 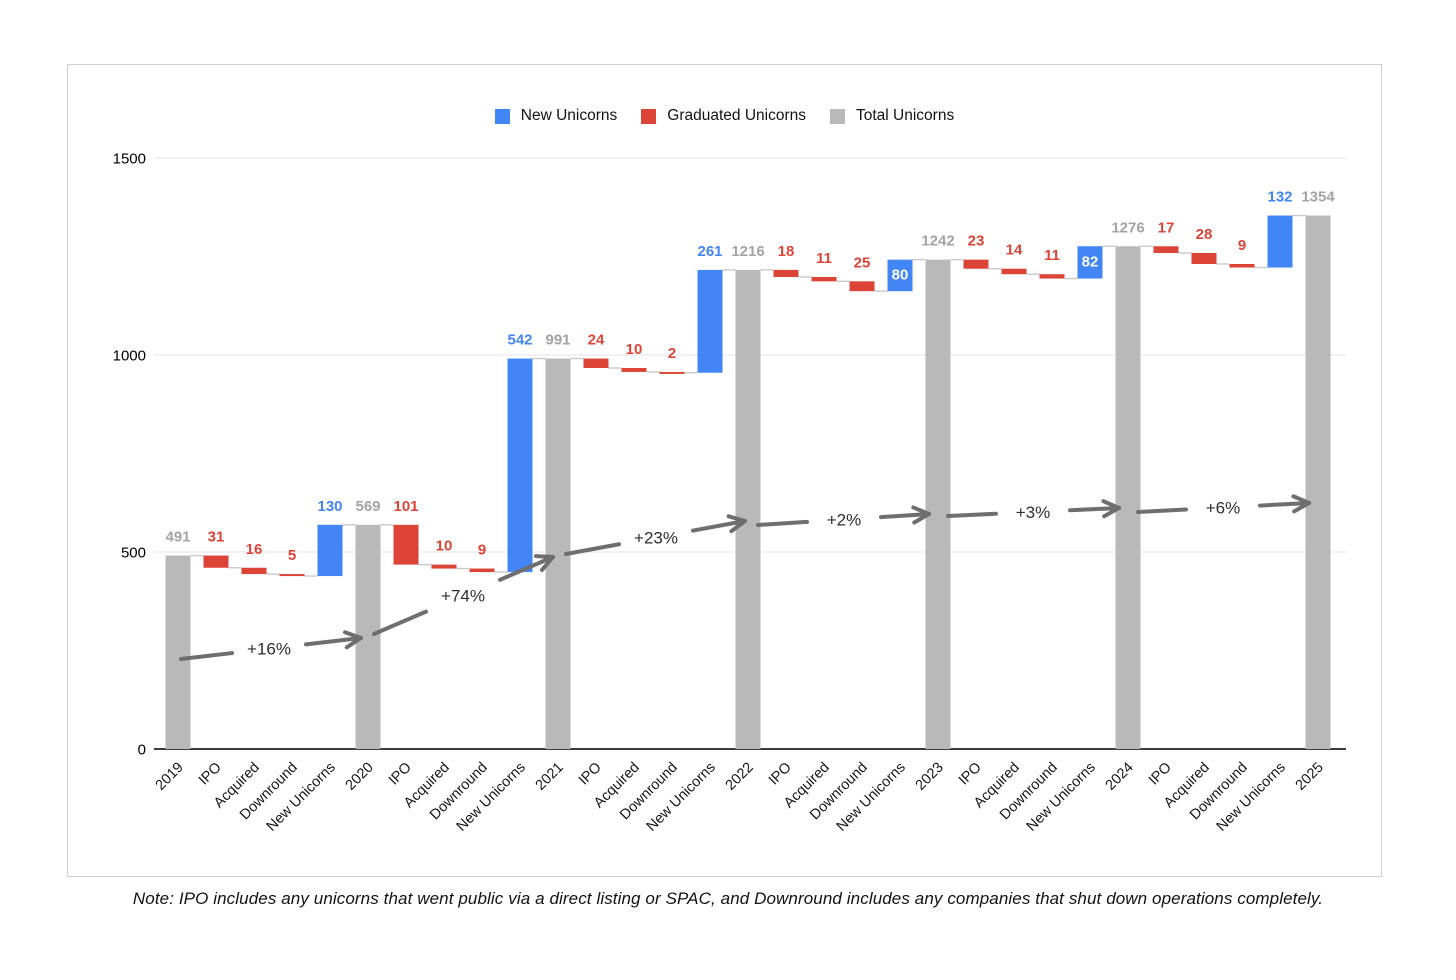 I want to click on bar-27-acquired, so click(x=1204, y=258).